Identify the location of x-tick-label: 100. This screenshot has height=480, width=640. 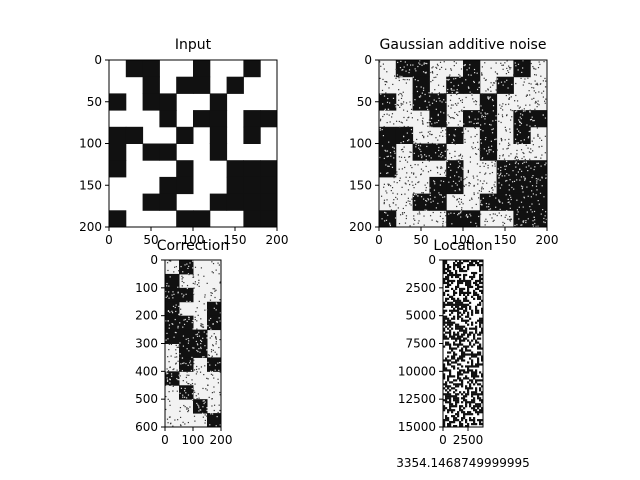
(193, 440).